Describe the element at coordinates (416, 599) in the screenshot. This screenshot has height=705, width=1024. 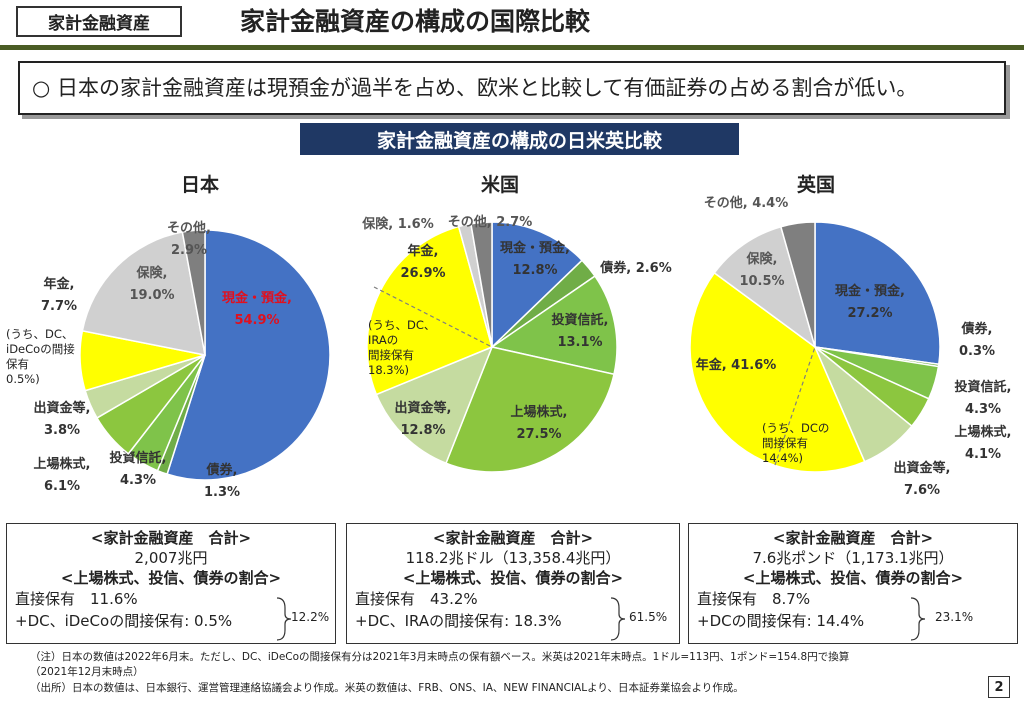
I see `direct-holding: 直接保有 43.2%` at that location.